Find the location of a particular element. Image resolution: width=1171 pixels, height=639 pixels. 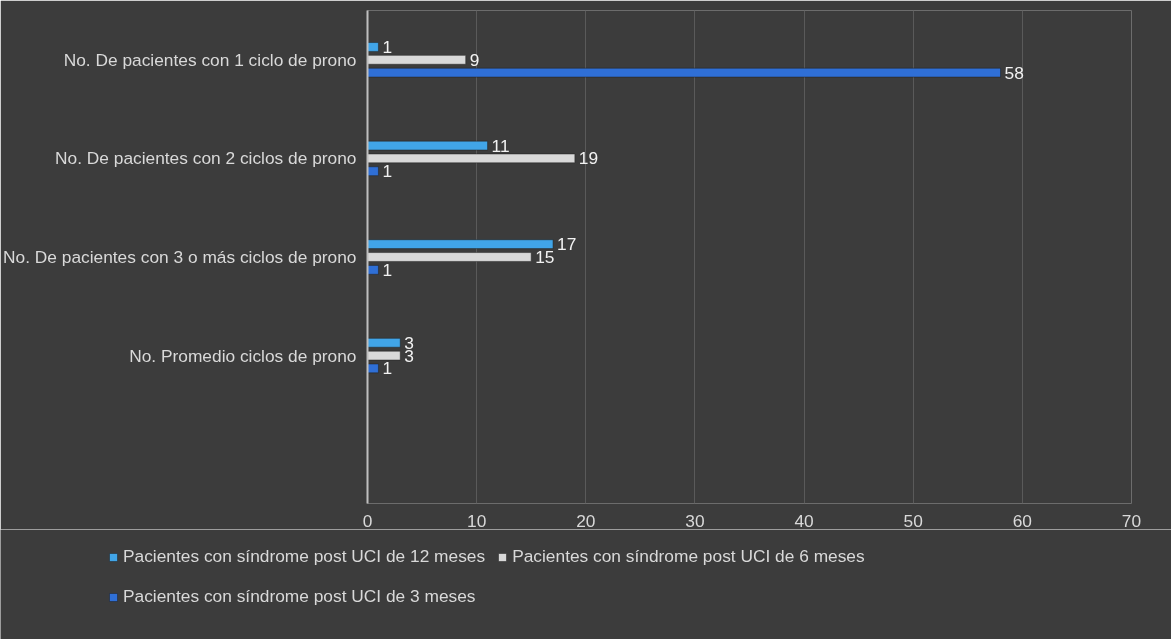

data-label: 9 is located at coordinates (474, 59).